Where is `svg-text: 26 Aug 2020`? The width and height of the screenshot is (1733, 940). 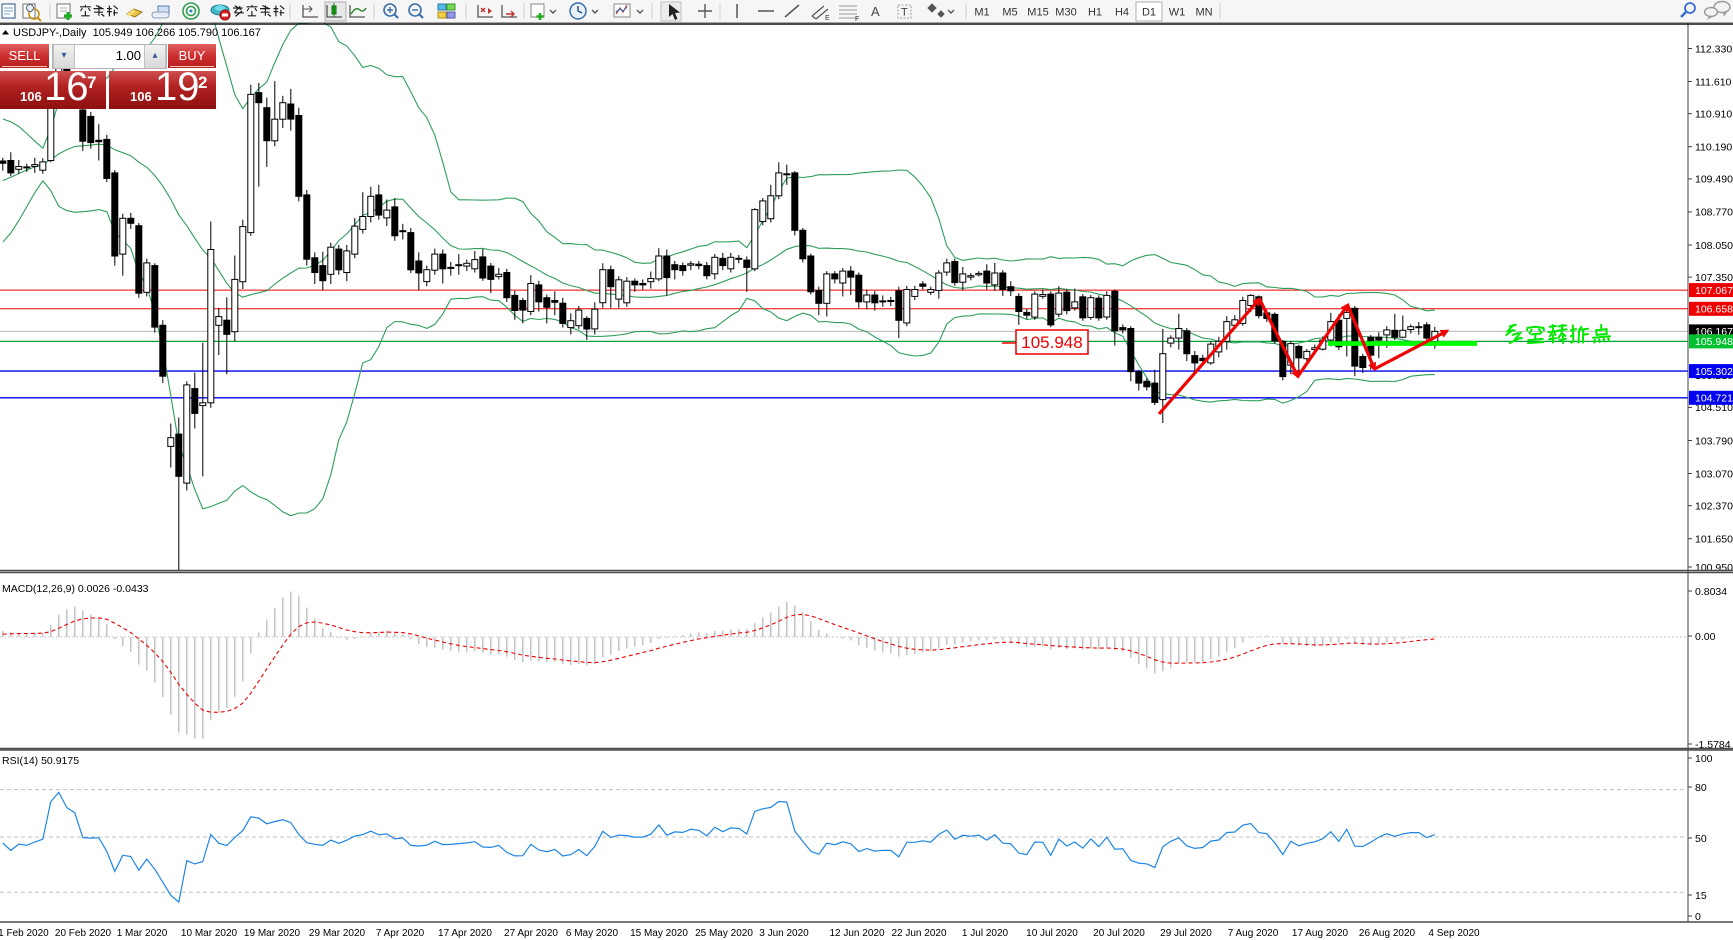 svg-text: 26 Aug 2020 is located at coordinates (1387, 933).